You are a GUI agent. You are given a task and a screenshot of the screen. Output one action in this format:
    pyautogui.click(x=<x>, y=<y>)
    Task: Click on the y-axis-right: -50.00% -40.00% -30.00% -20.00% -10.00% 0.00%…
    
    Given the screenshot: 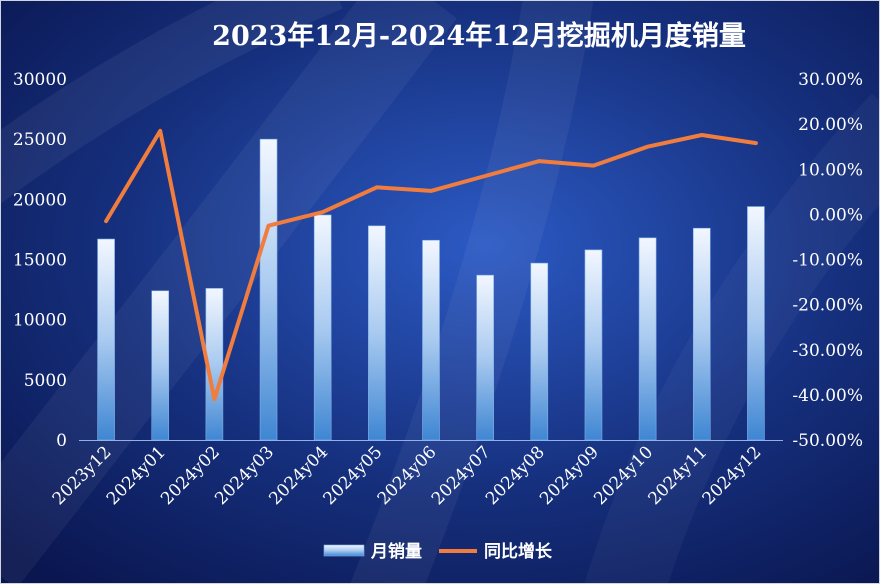 What is the action you would take?
    pyautogui.click(x=827, y=260)
    